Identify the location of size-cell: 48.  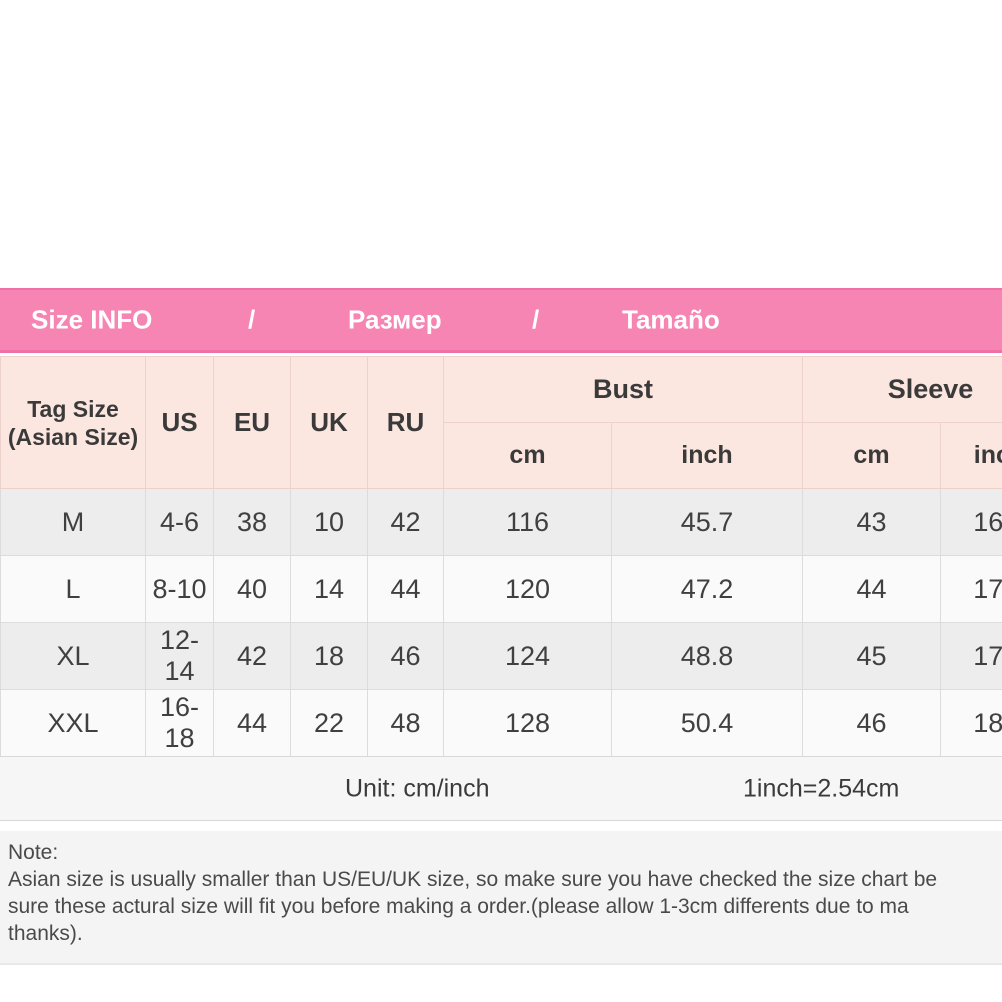
(405, 723).